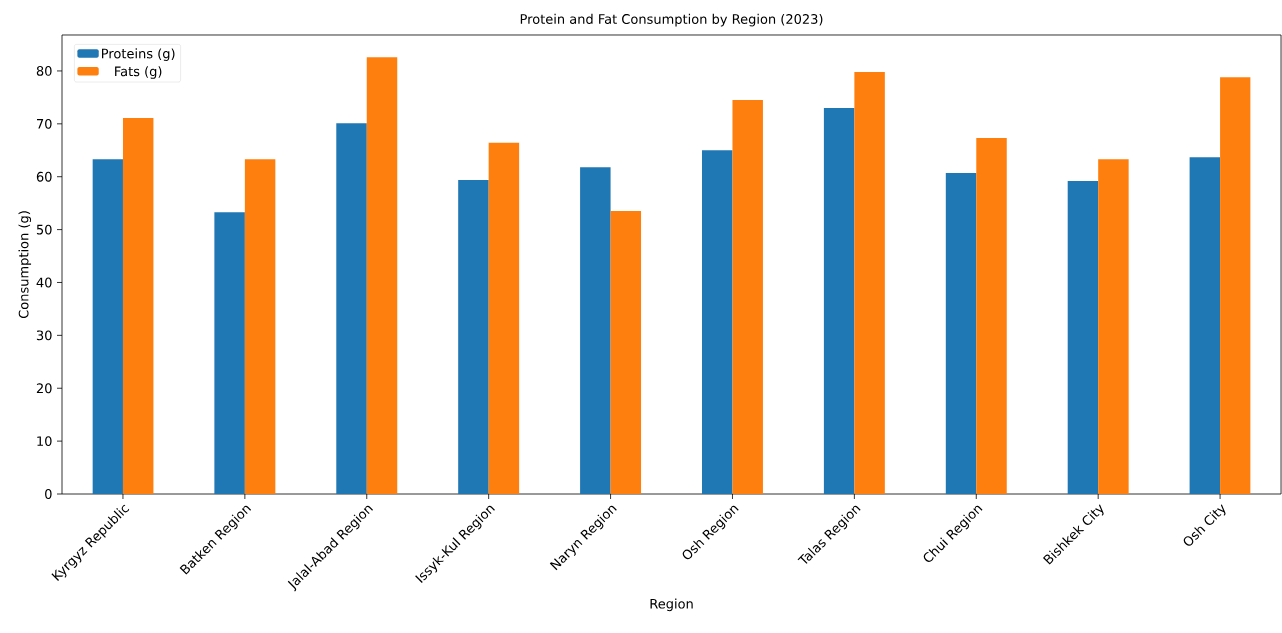 The height and width of the screenshot is (633, 1282). Describe the element at coordinates (44, 282) in the screenshot. I see `y-tick-label: 40` at that location.